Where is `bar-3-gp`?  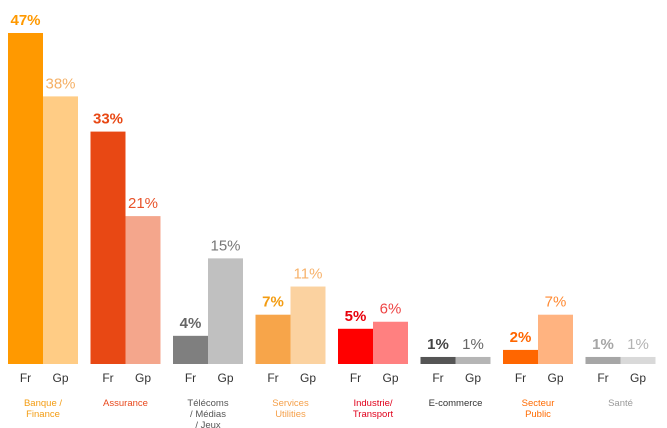
bar-3-gp is located at coordinates (308, 325).